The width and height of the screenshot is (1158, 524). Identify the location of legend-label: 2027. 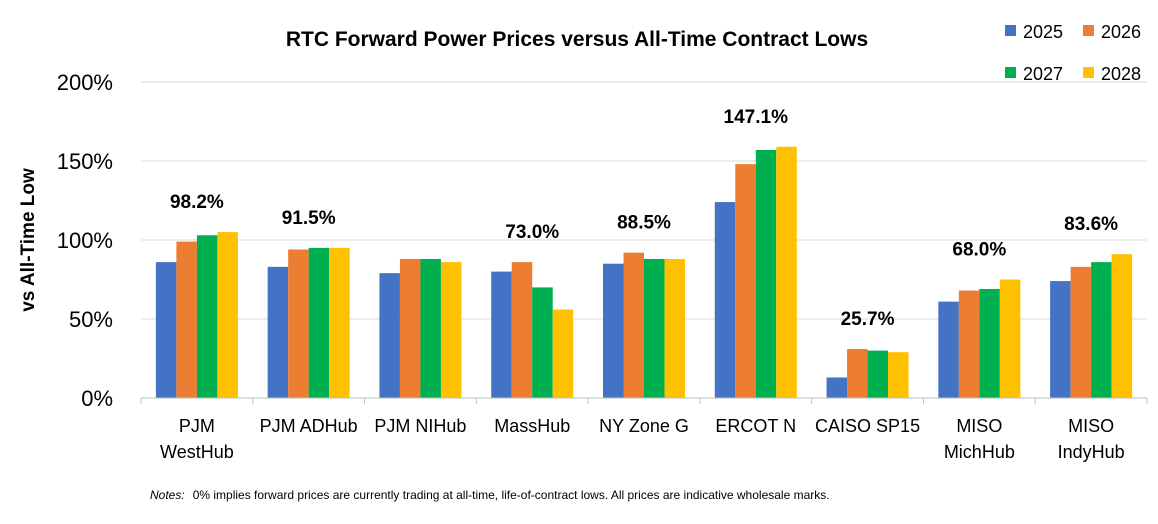
(1043, 74).